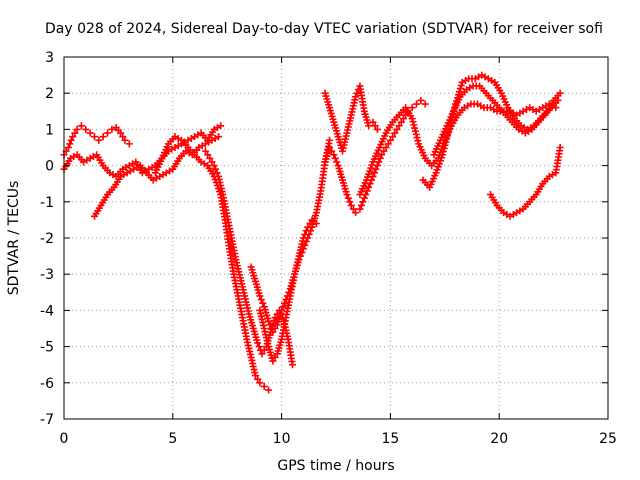 The image size is (640, 480). Describe the element at coordinates (351, 118) in the screenshot. I see `series-sat-i` at that location.